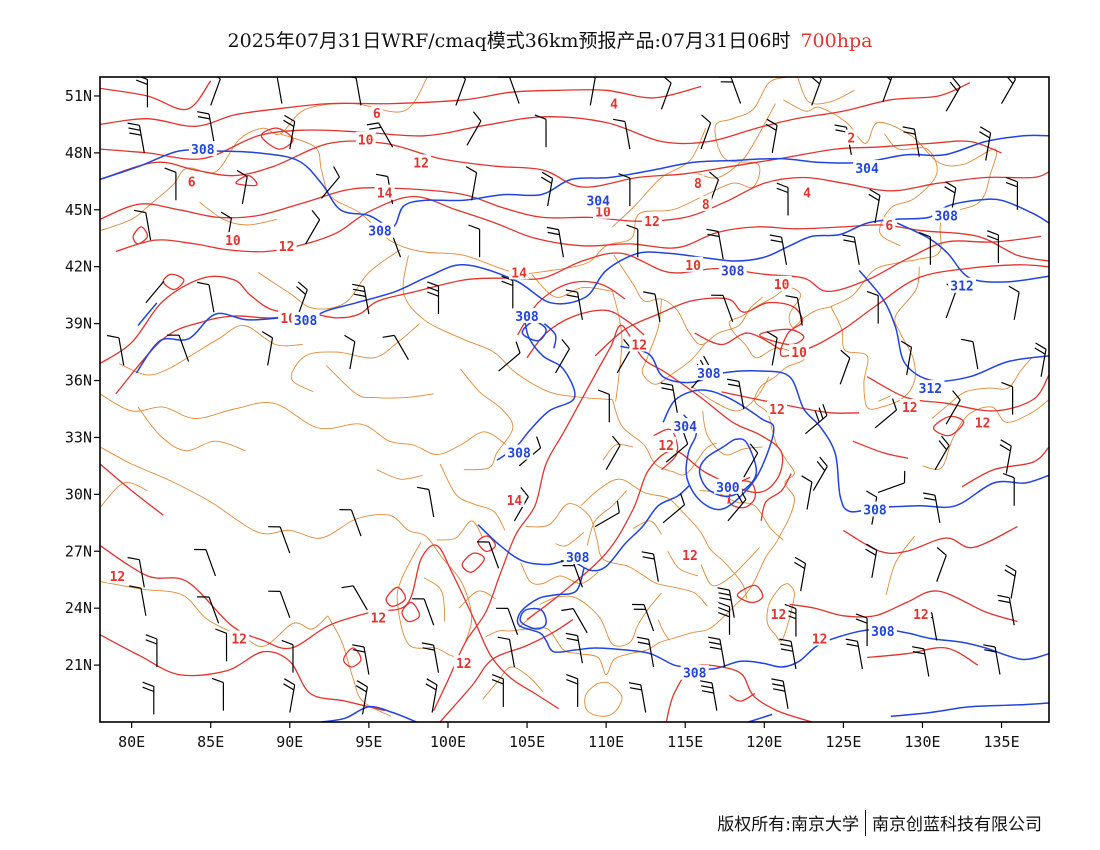  I want to click on temperature-label: 8, so click(698, 184).